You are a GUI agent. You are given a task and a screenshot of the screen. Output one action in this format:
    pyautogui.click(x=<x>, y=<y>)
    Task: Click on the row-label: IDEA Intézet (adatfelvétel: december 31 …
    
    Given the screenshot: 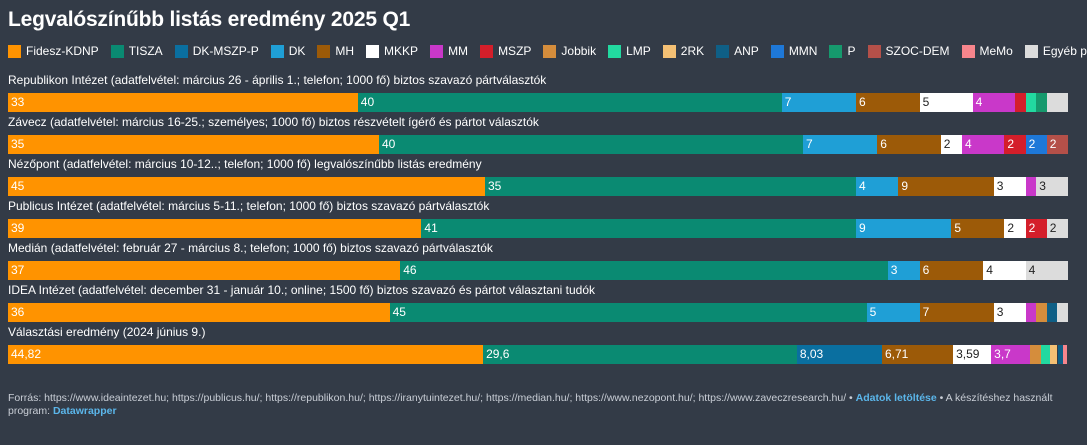 What is the action you would take?
    pyautogui.click(x=302, y=290)
    